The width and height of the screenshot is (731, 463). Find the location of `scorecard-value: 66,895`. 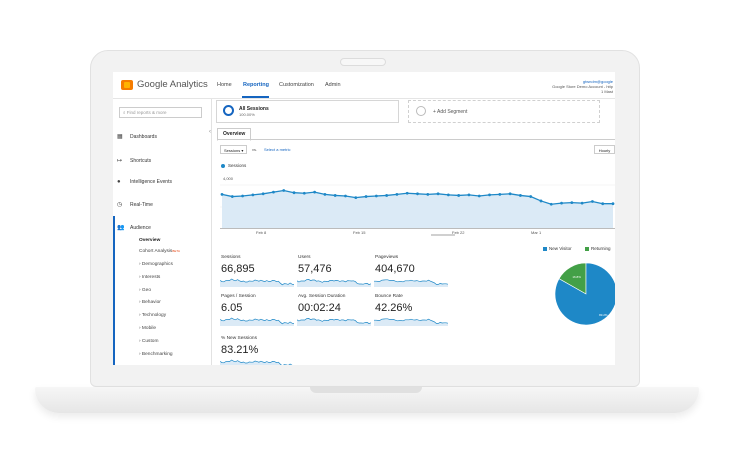

scorecard-value: 66,895 is located at coordinates (238, 269).